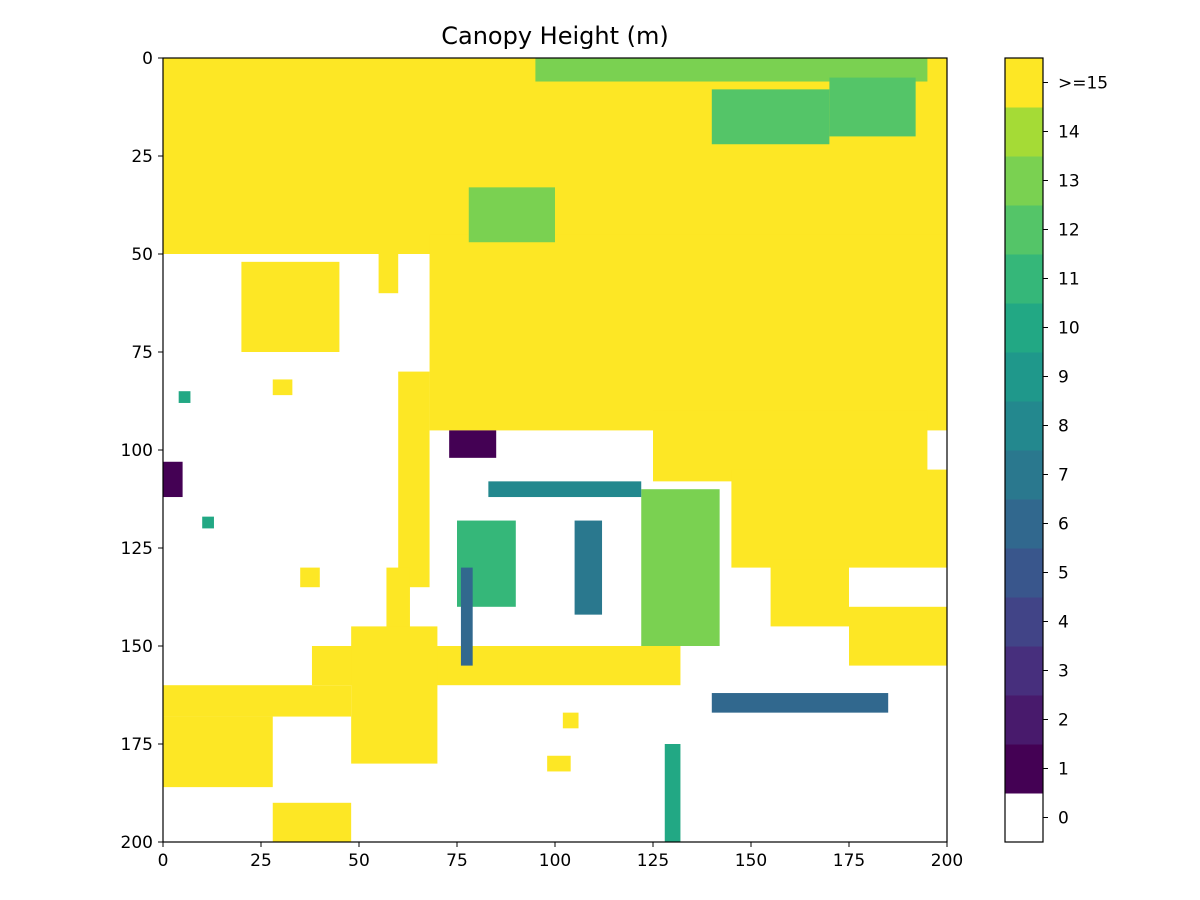 Image resolution: width=1200 pixels, height=900 pixels. What do you see at coordinates (142, 353) in the screenshot?
I see `y-tick-label: 75` at bounding box center [142, 353].